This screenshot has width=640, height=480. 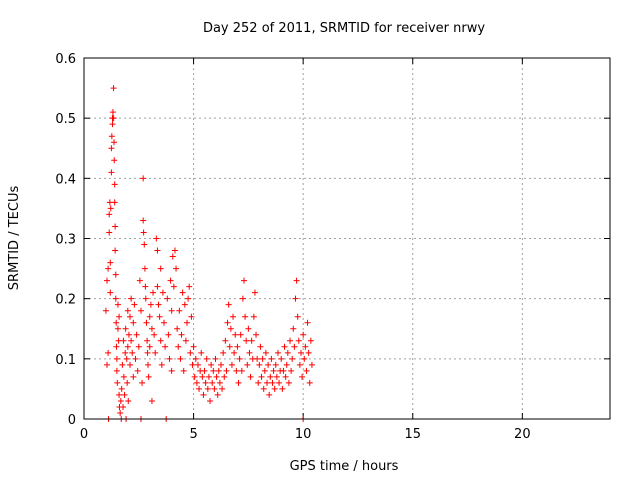 What do you see at coordinates (65, 119) in the screenshot?
I see `y-tick-label: 0.5` at bounding box center [65, 119].